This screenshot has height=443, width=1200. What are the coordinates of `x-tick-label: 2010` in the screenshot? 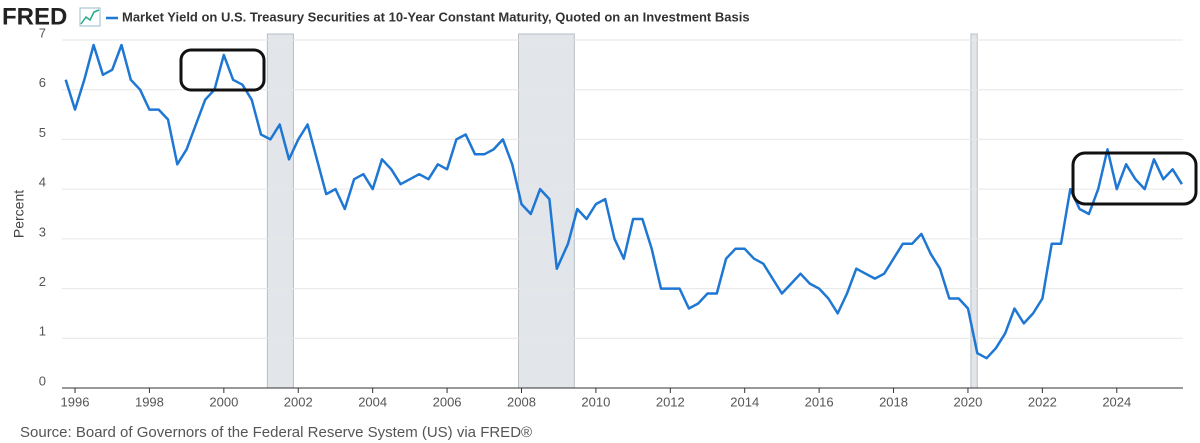 It's located at (595, 401).